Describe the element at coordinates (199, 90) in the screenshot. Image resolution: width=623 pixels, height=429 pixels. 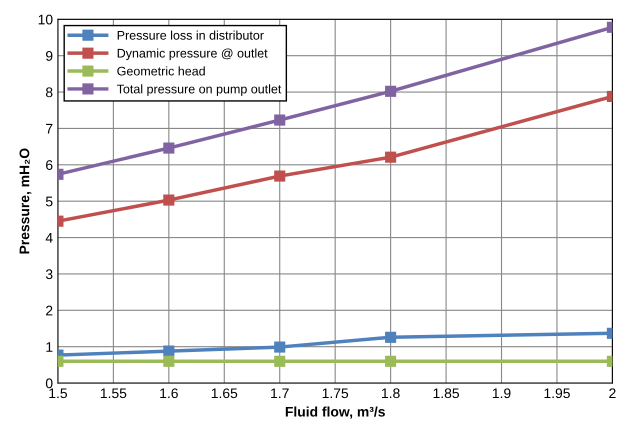
I see `legend-label: Total pressure on pump outlet` at that location.